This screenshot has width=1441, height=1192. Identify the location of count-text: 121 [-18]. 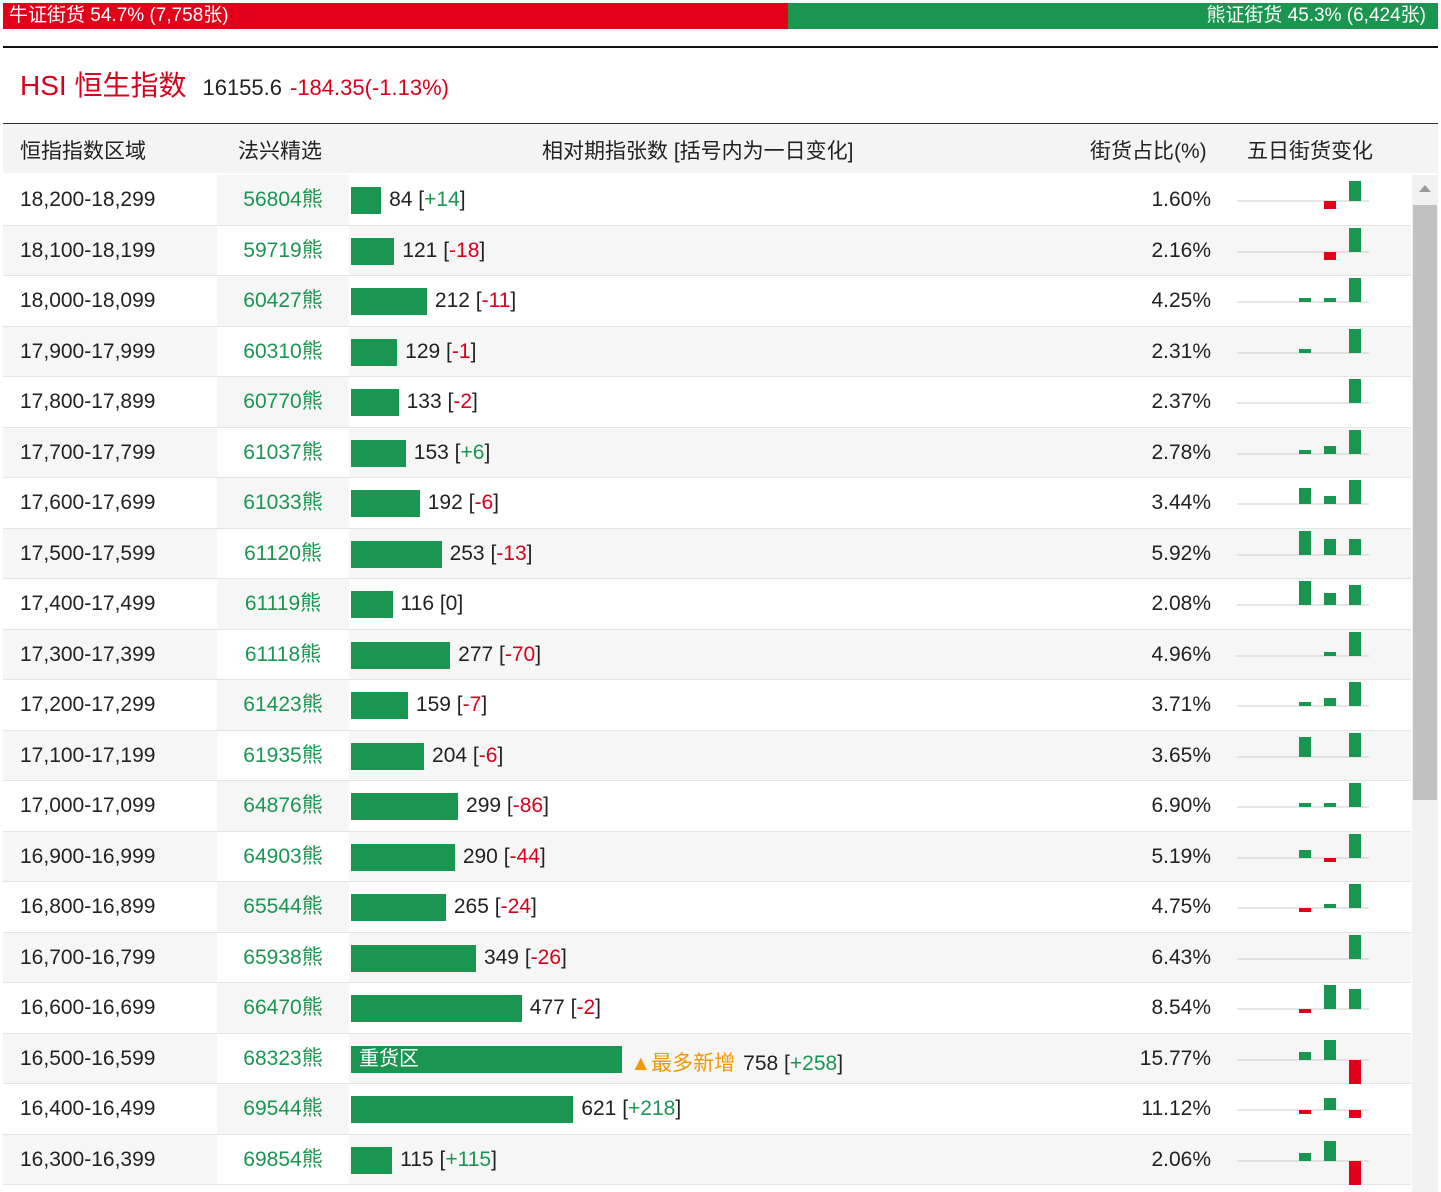
(444, 250).